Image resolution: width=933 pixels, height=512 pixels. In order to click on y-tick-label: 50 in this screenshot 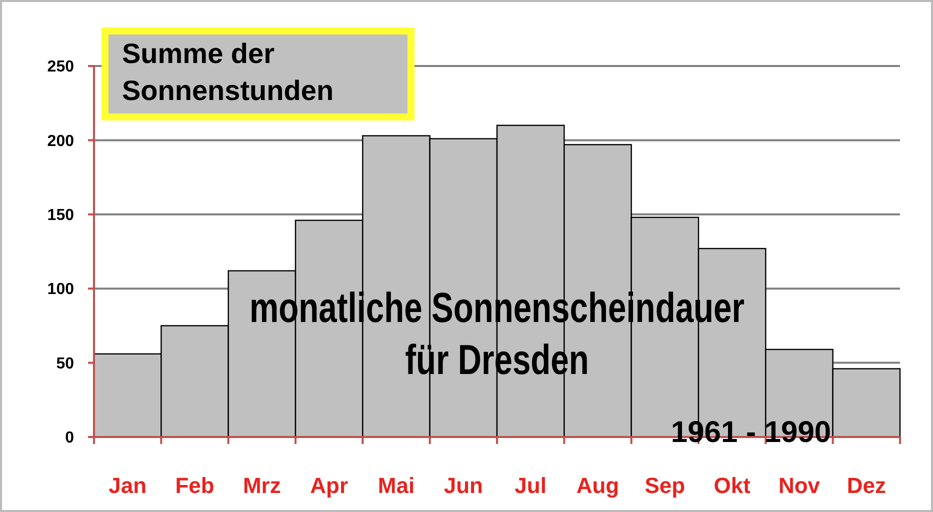, I will do `click(65, 363)`.